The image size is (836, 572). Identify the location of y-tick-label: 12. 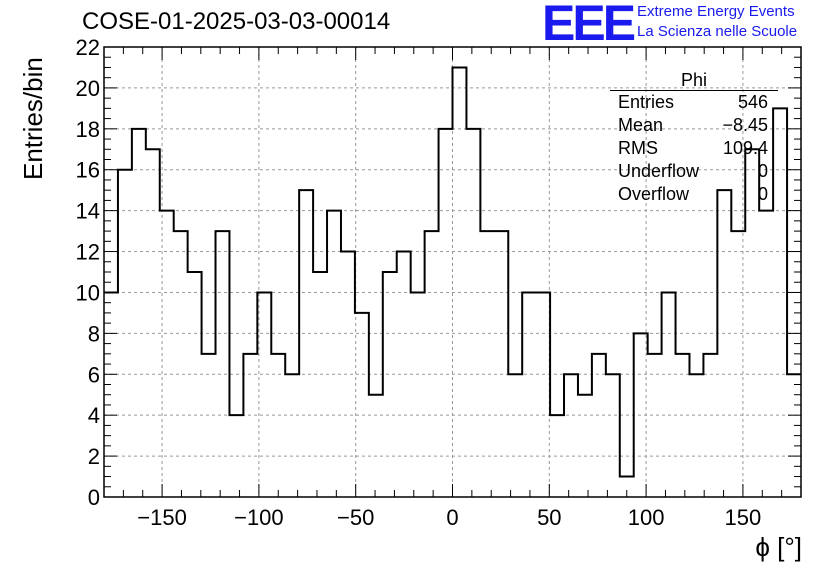
(88, 252).